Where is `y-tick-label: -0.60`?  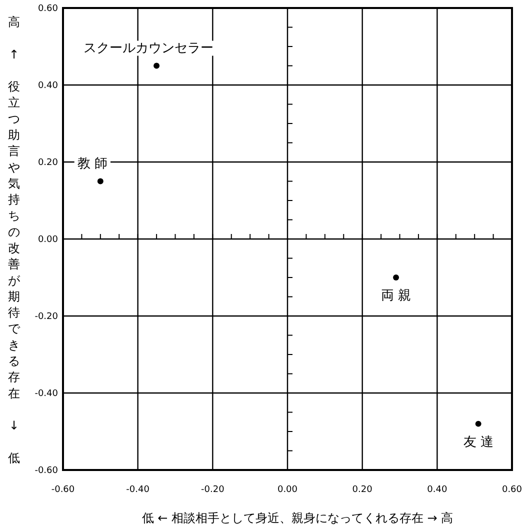
y-tick-label: -0.60 is located at coordinates (46, 471).